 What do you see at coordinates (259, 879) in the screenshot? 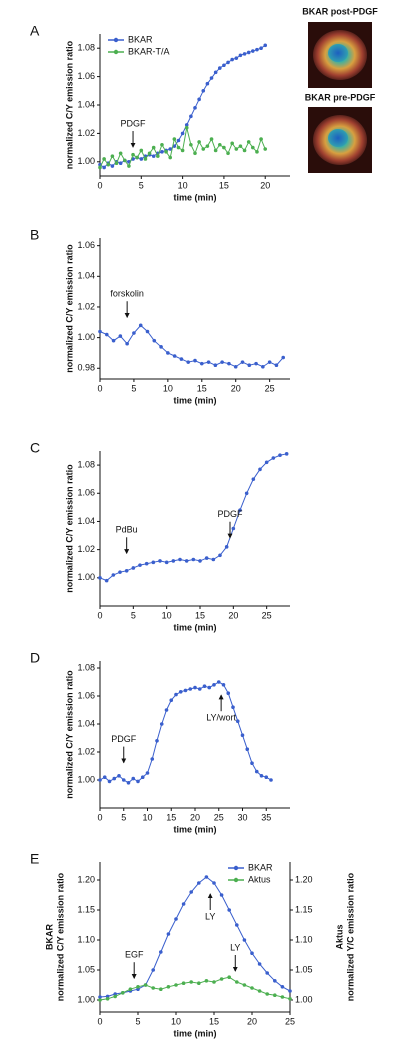
I see `legend-label: Aktus` at bounding box center [259, 879].